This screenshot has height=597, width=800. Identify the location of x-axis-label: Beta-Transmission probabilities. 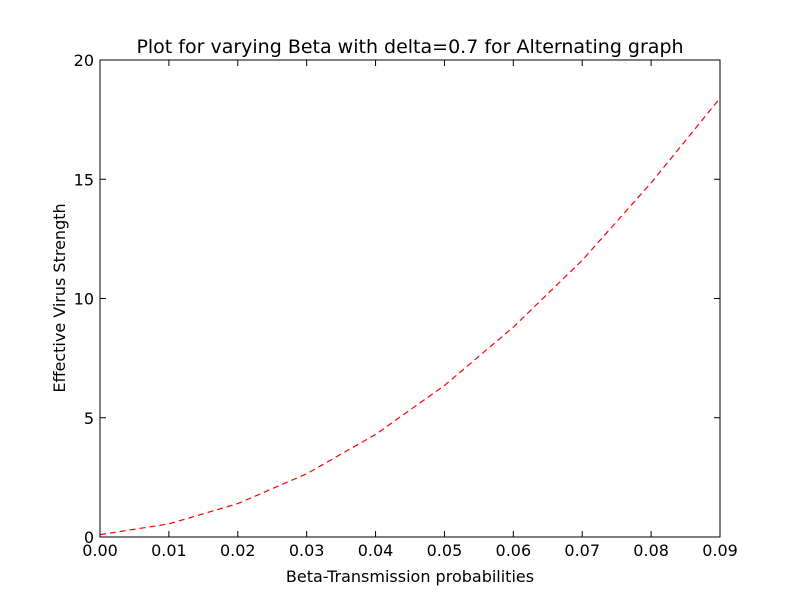
(410, 576).